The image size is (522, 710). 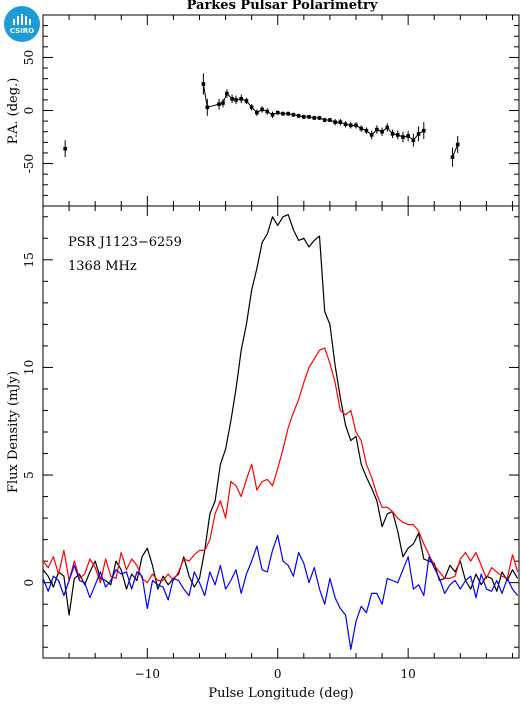 What do you see at coordinates (29, 163) in the screenshot?
I see `pa-y-tick-label: -50` at bounding box center [29, 163].